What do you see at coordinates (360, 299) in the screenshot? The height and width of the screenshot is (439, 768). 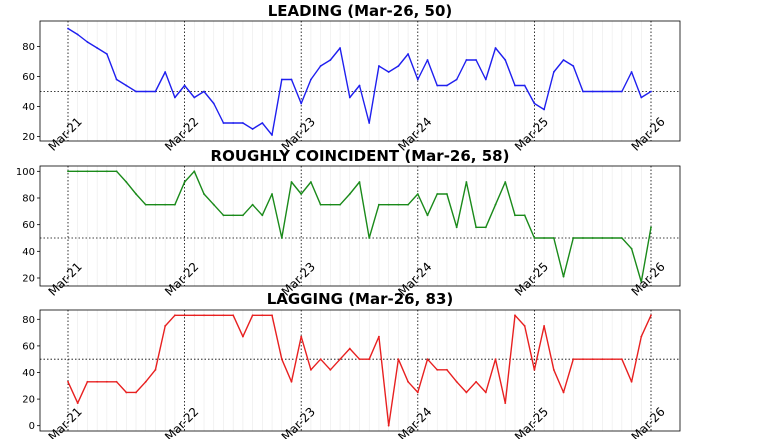 I see `chart-title: LAGGING (Mar-26, 83)` at bounding box center [360, 299].